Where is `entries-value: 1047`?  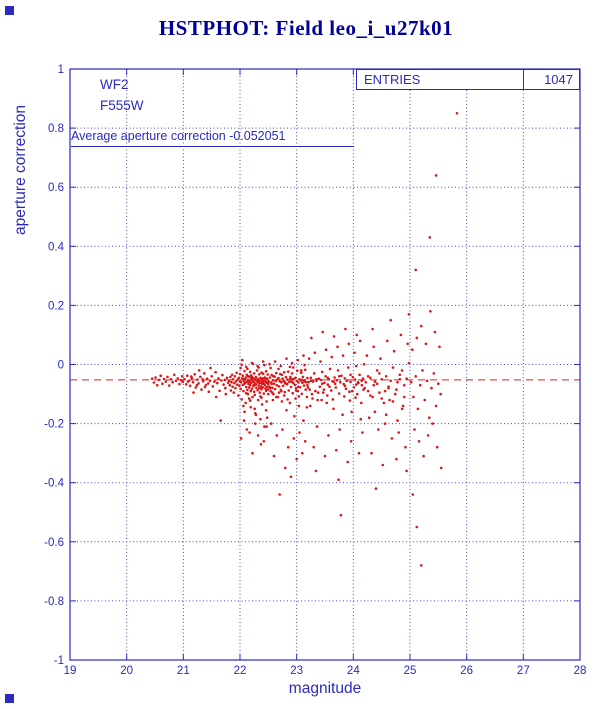 entries-value: 1047 is located at coordinates (551, 79).